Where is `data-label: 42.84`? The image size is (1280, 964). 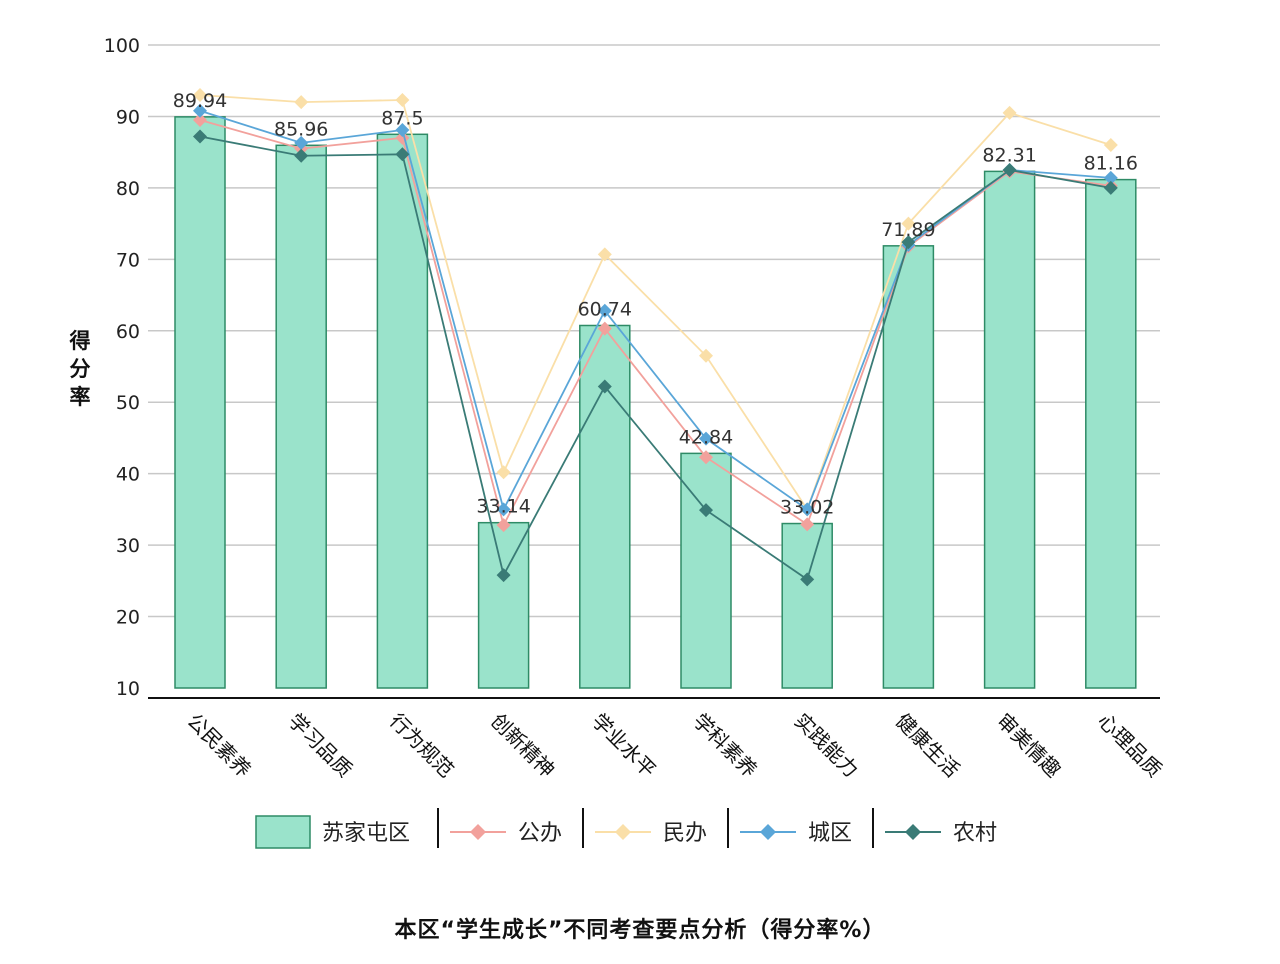
data-label: 42.84 is located at coordinates (706, 437).